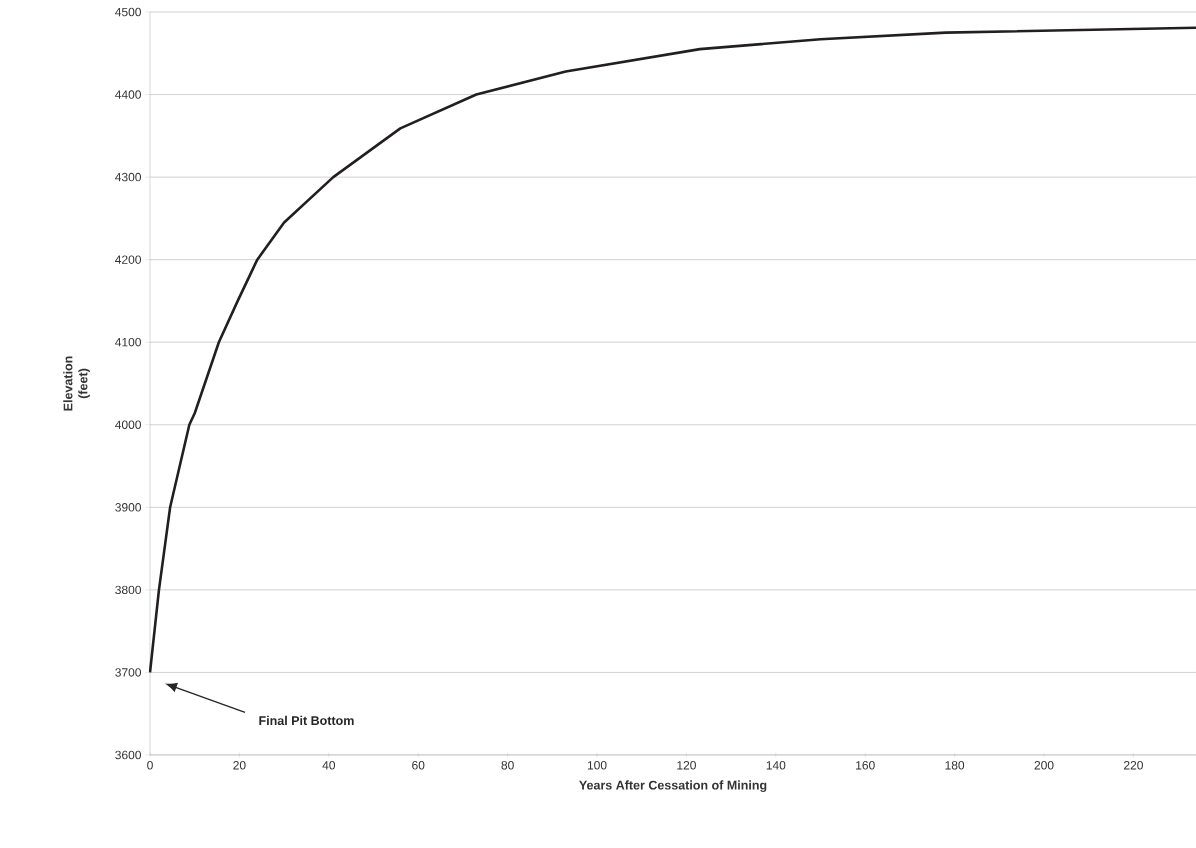 This screenshot has height=848, width=1196. What do you see at coordinates (128, 672) in the screenshot?
I see `y-tick-label: 3700` at bounding box center [128, 672].